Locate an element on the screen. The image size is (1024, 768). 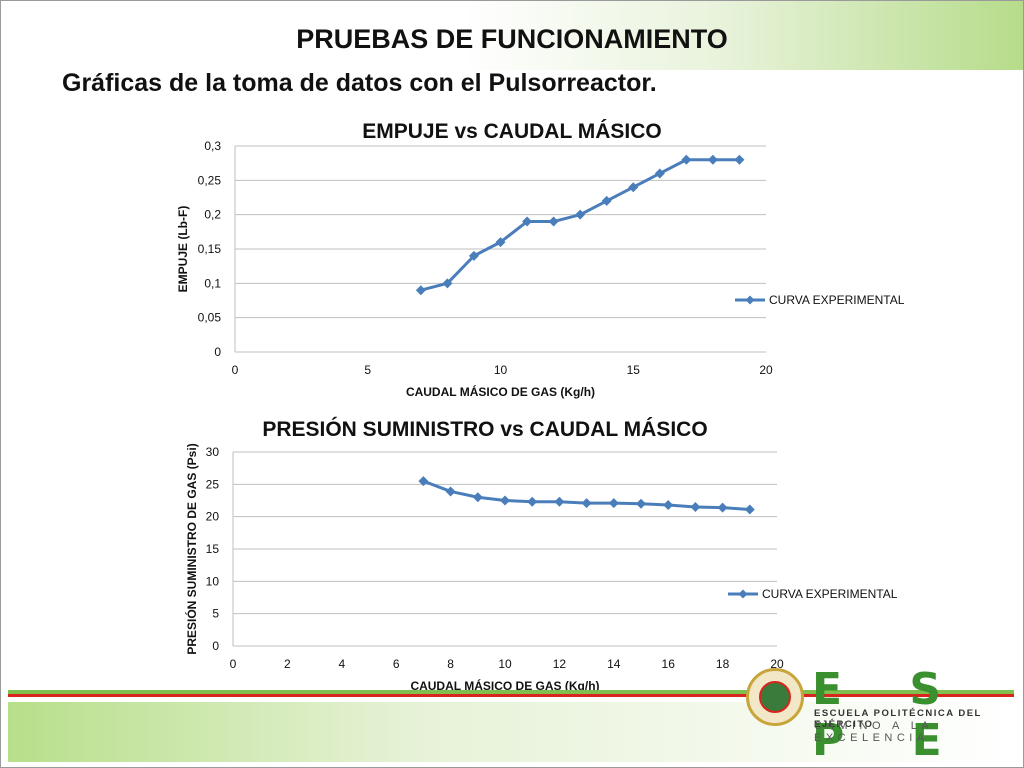
chart1-xtick-label: 15 is located at coordinates (634, 370).